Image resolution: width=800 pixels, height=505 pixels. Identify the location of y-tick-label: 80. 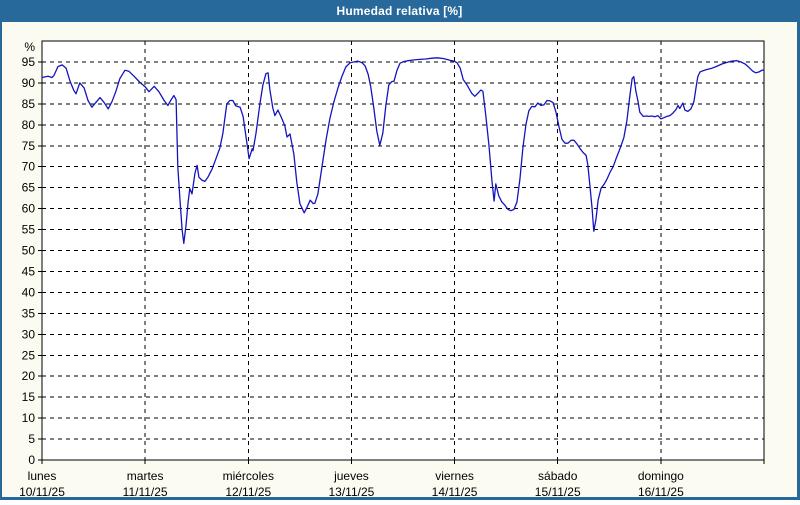
(29, 125).